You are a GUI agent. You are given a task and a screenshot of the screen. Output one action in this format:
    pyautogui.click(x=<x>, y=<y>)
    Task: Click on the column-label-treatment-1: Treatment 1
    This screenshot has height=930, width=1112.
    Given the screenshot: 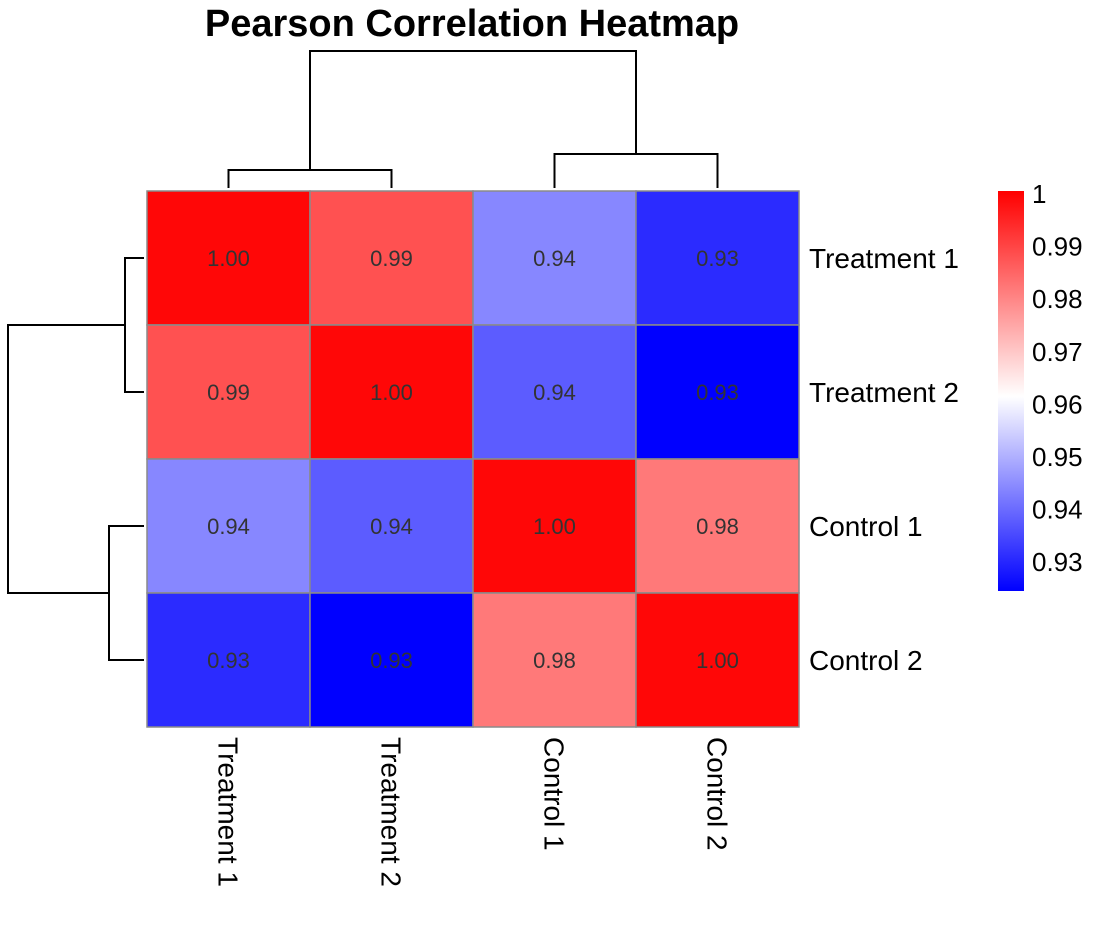 What is the action you would take?
    pyautogui.click(x=228, y=812)
    